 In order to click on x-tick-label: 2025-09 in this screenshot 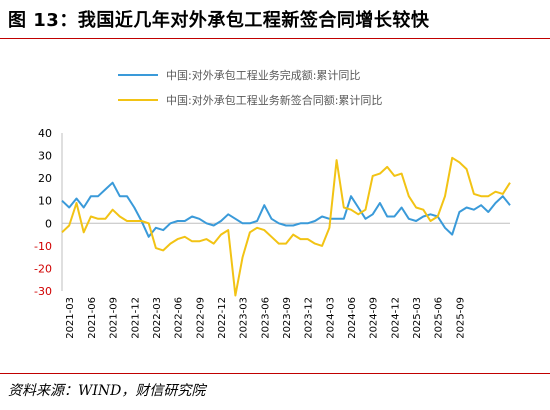, I will do `click(460, 318)`.